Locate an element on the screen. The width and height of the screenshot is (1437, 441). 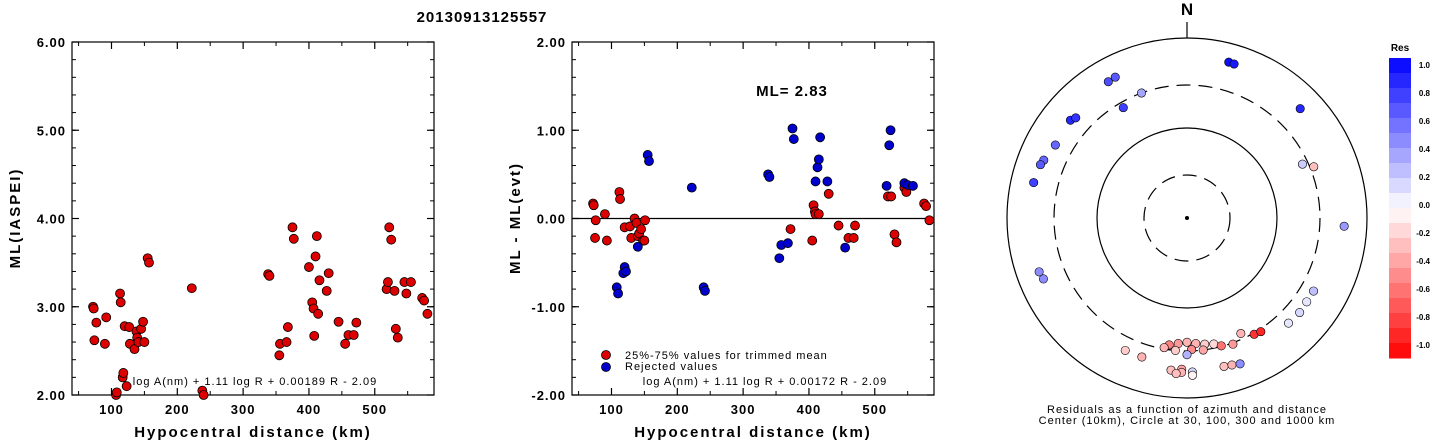
y-tick-label: 5.00 is located at coordinates (51, 130).